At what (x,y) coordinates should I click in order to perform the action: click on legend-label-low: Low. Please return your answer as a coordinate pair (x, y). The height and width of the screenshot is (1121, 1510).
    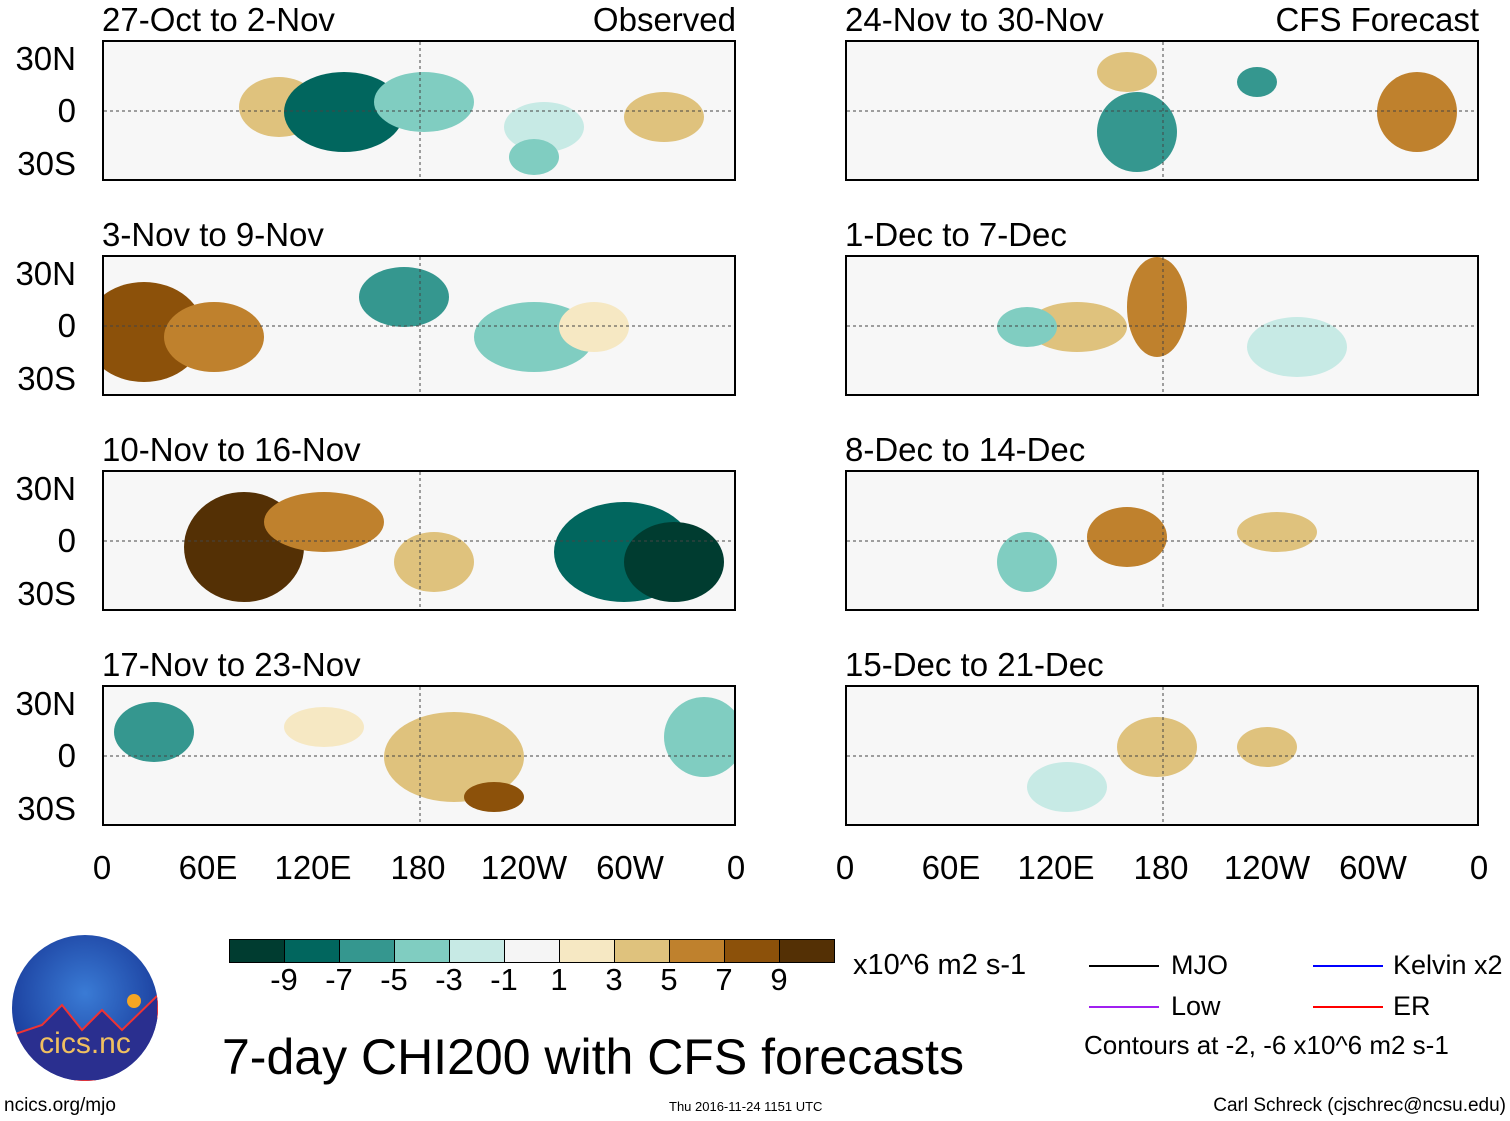
    Looking at the image, I should click on (1196, 1006).